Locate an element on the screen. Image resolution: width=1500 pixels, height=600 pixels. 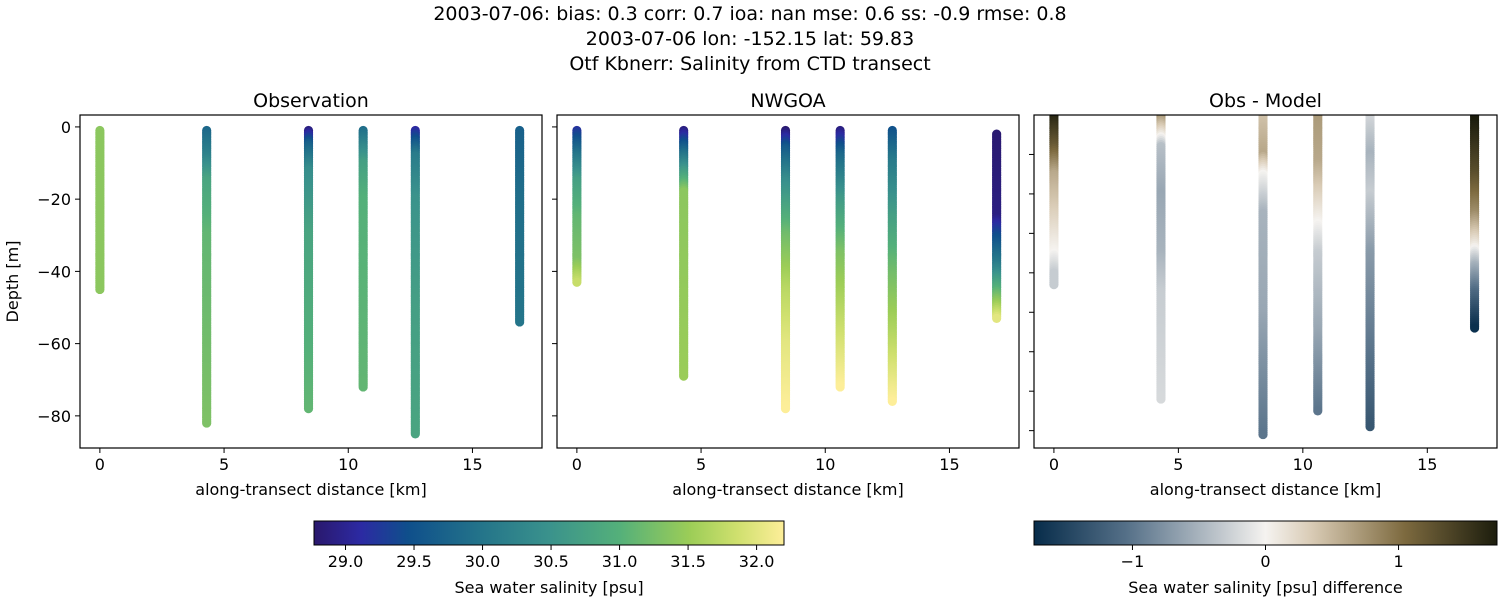
scatter-points is located at coordinates (787, 269).